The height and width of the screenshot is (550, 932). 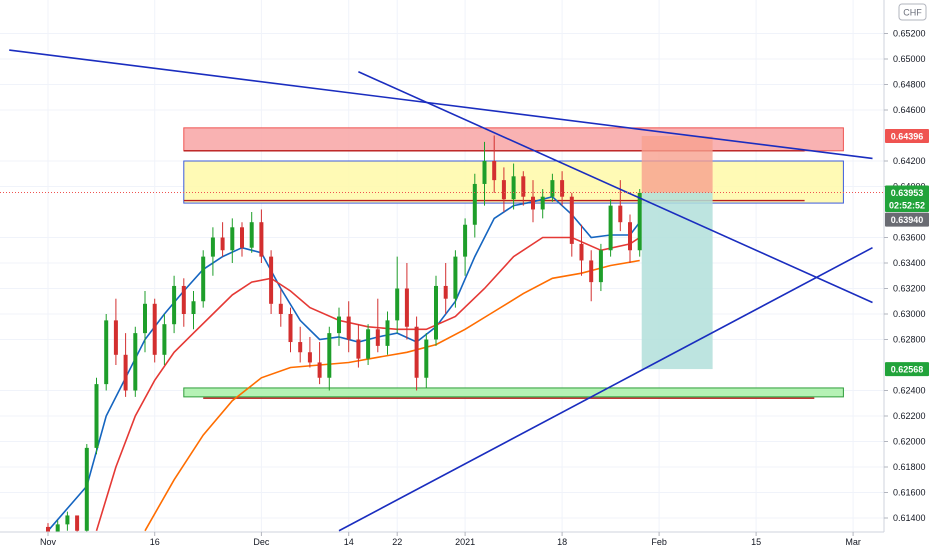 What do you see at coordinates (397, 542) in the screenshot?
I see `x-tick-label: 22` at bounding box center [397, 542].